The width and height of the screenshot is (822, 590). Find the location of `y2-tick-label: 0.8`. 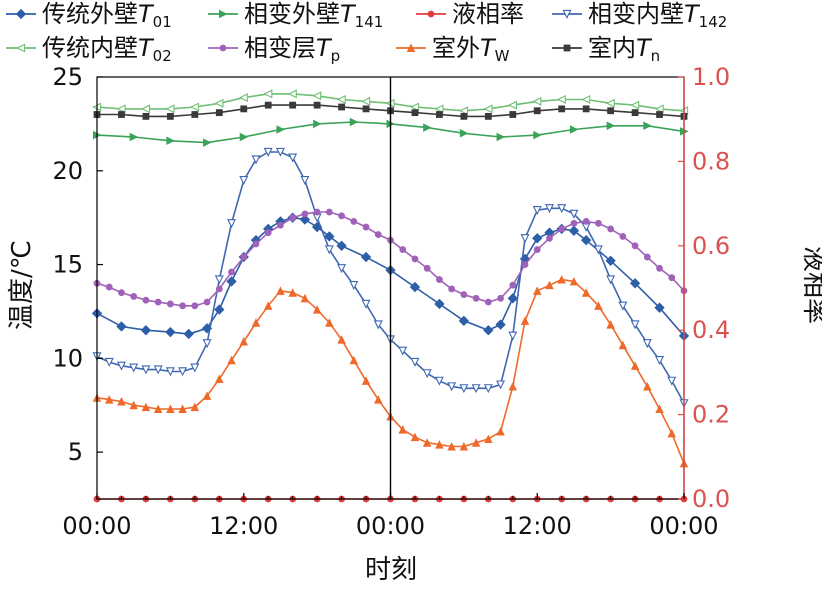

y2-tick-label: 0.8 is located at coordinates (711, 161).